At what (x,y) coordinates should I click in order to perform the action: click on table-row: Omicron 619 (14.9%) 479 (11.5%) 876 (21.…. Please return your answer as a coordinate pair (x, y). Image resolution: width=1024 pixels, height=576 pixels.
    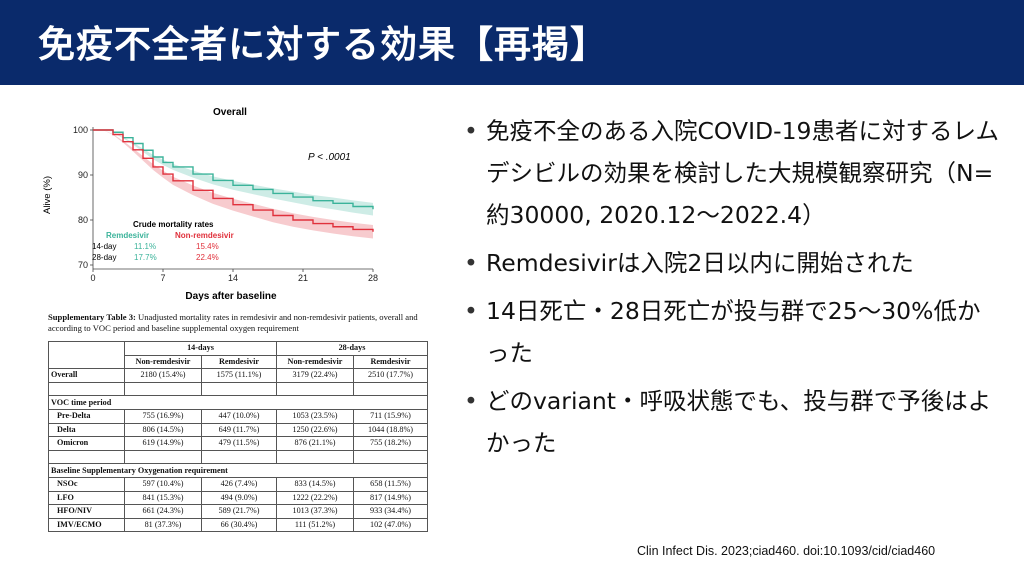
    Looking at the image, I should click on (238, 443).